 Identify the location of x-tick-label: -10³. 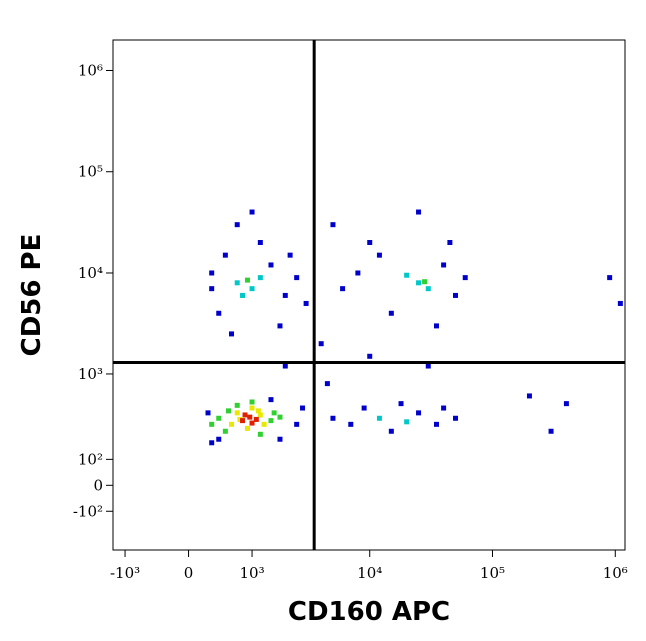
(125, 573).